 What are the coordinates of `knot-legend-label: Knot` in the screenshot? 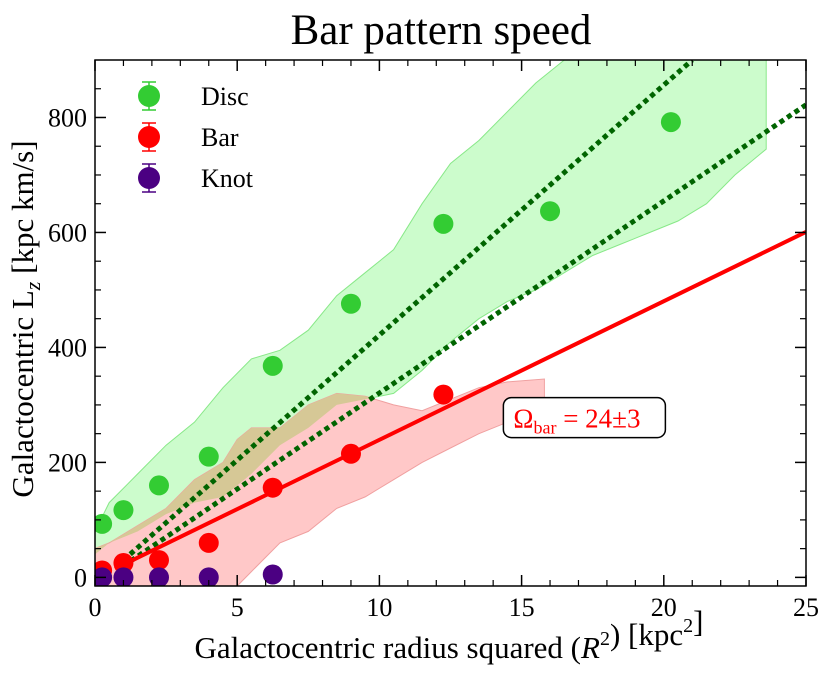 It's located at (227, 178).